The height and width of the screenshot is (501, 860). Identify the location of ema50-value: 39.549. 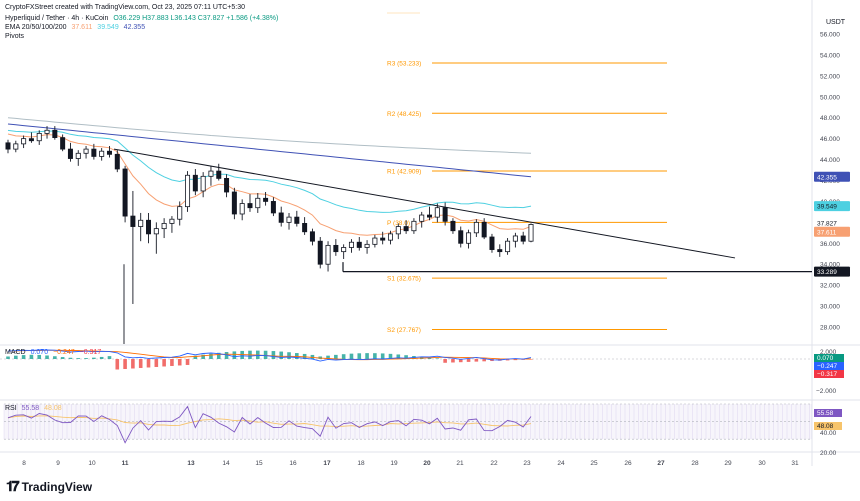
(108, 27).